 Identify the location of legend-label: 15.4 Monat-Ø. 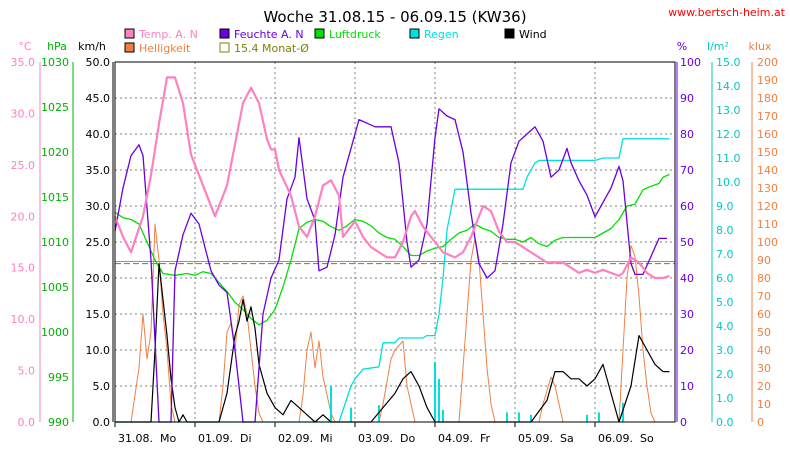
(271, 48).